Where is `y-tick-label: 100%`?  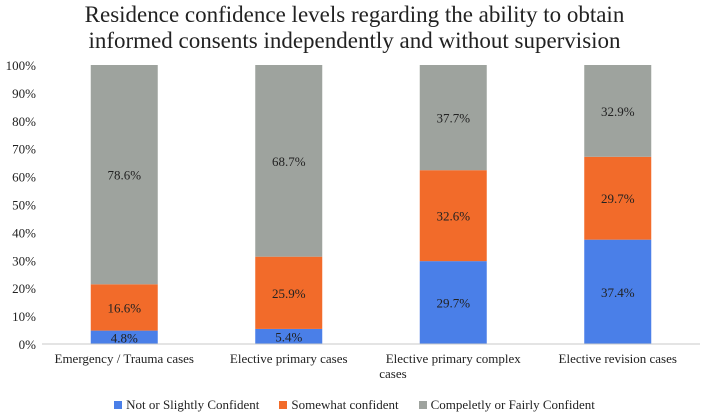
y-tick-label: 100% is located at coordinates (21, 65).